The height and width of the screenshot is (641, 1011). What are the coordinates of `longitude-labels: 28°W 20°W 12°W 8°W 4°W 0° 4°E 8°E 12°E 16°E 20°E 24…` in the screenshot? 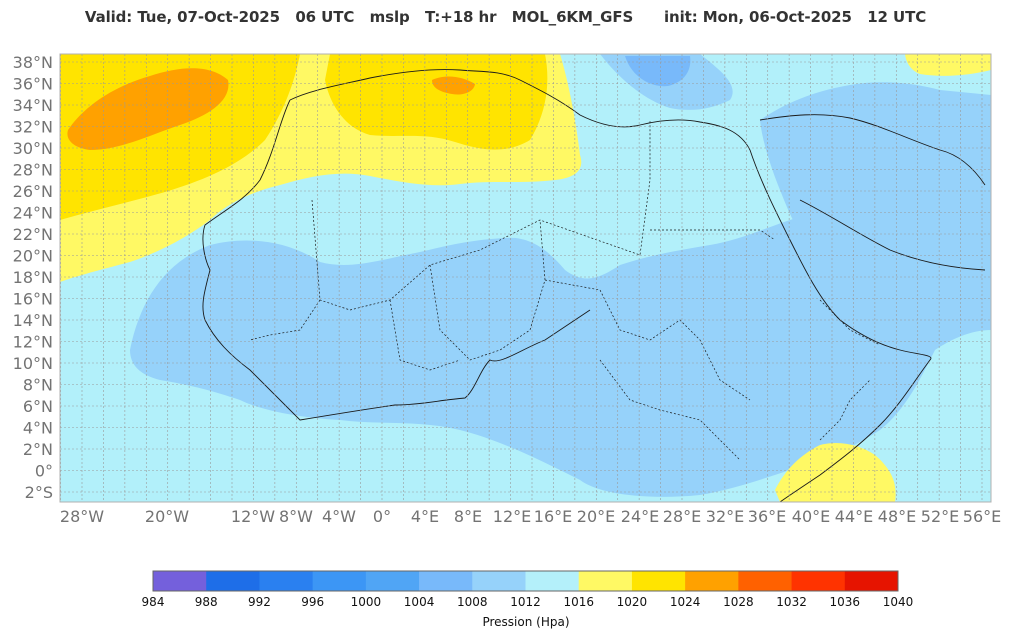 It's located at (530, 516).